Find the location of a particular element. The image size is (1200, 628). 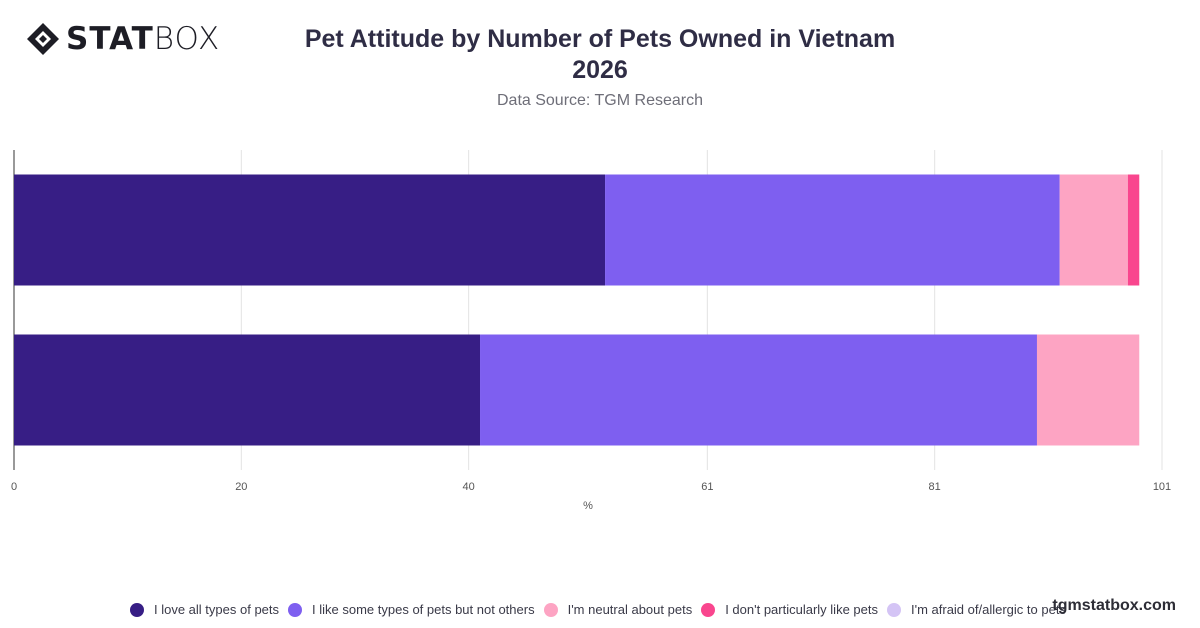

legend-label: I'm neutral about pets is located at coordinates (630, 609).